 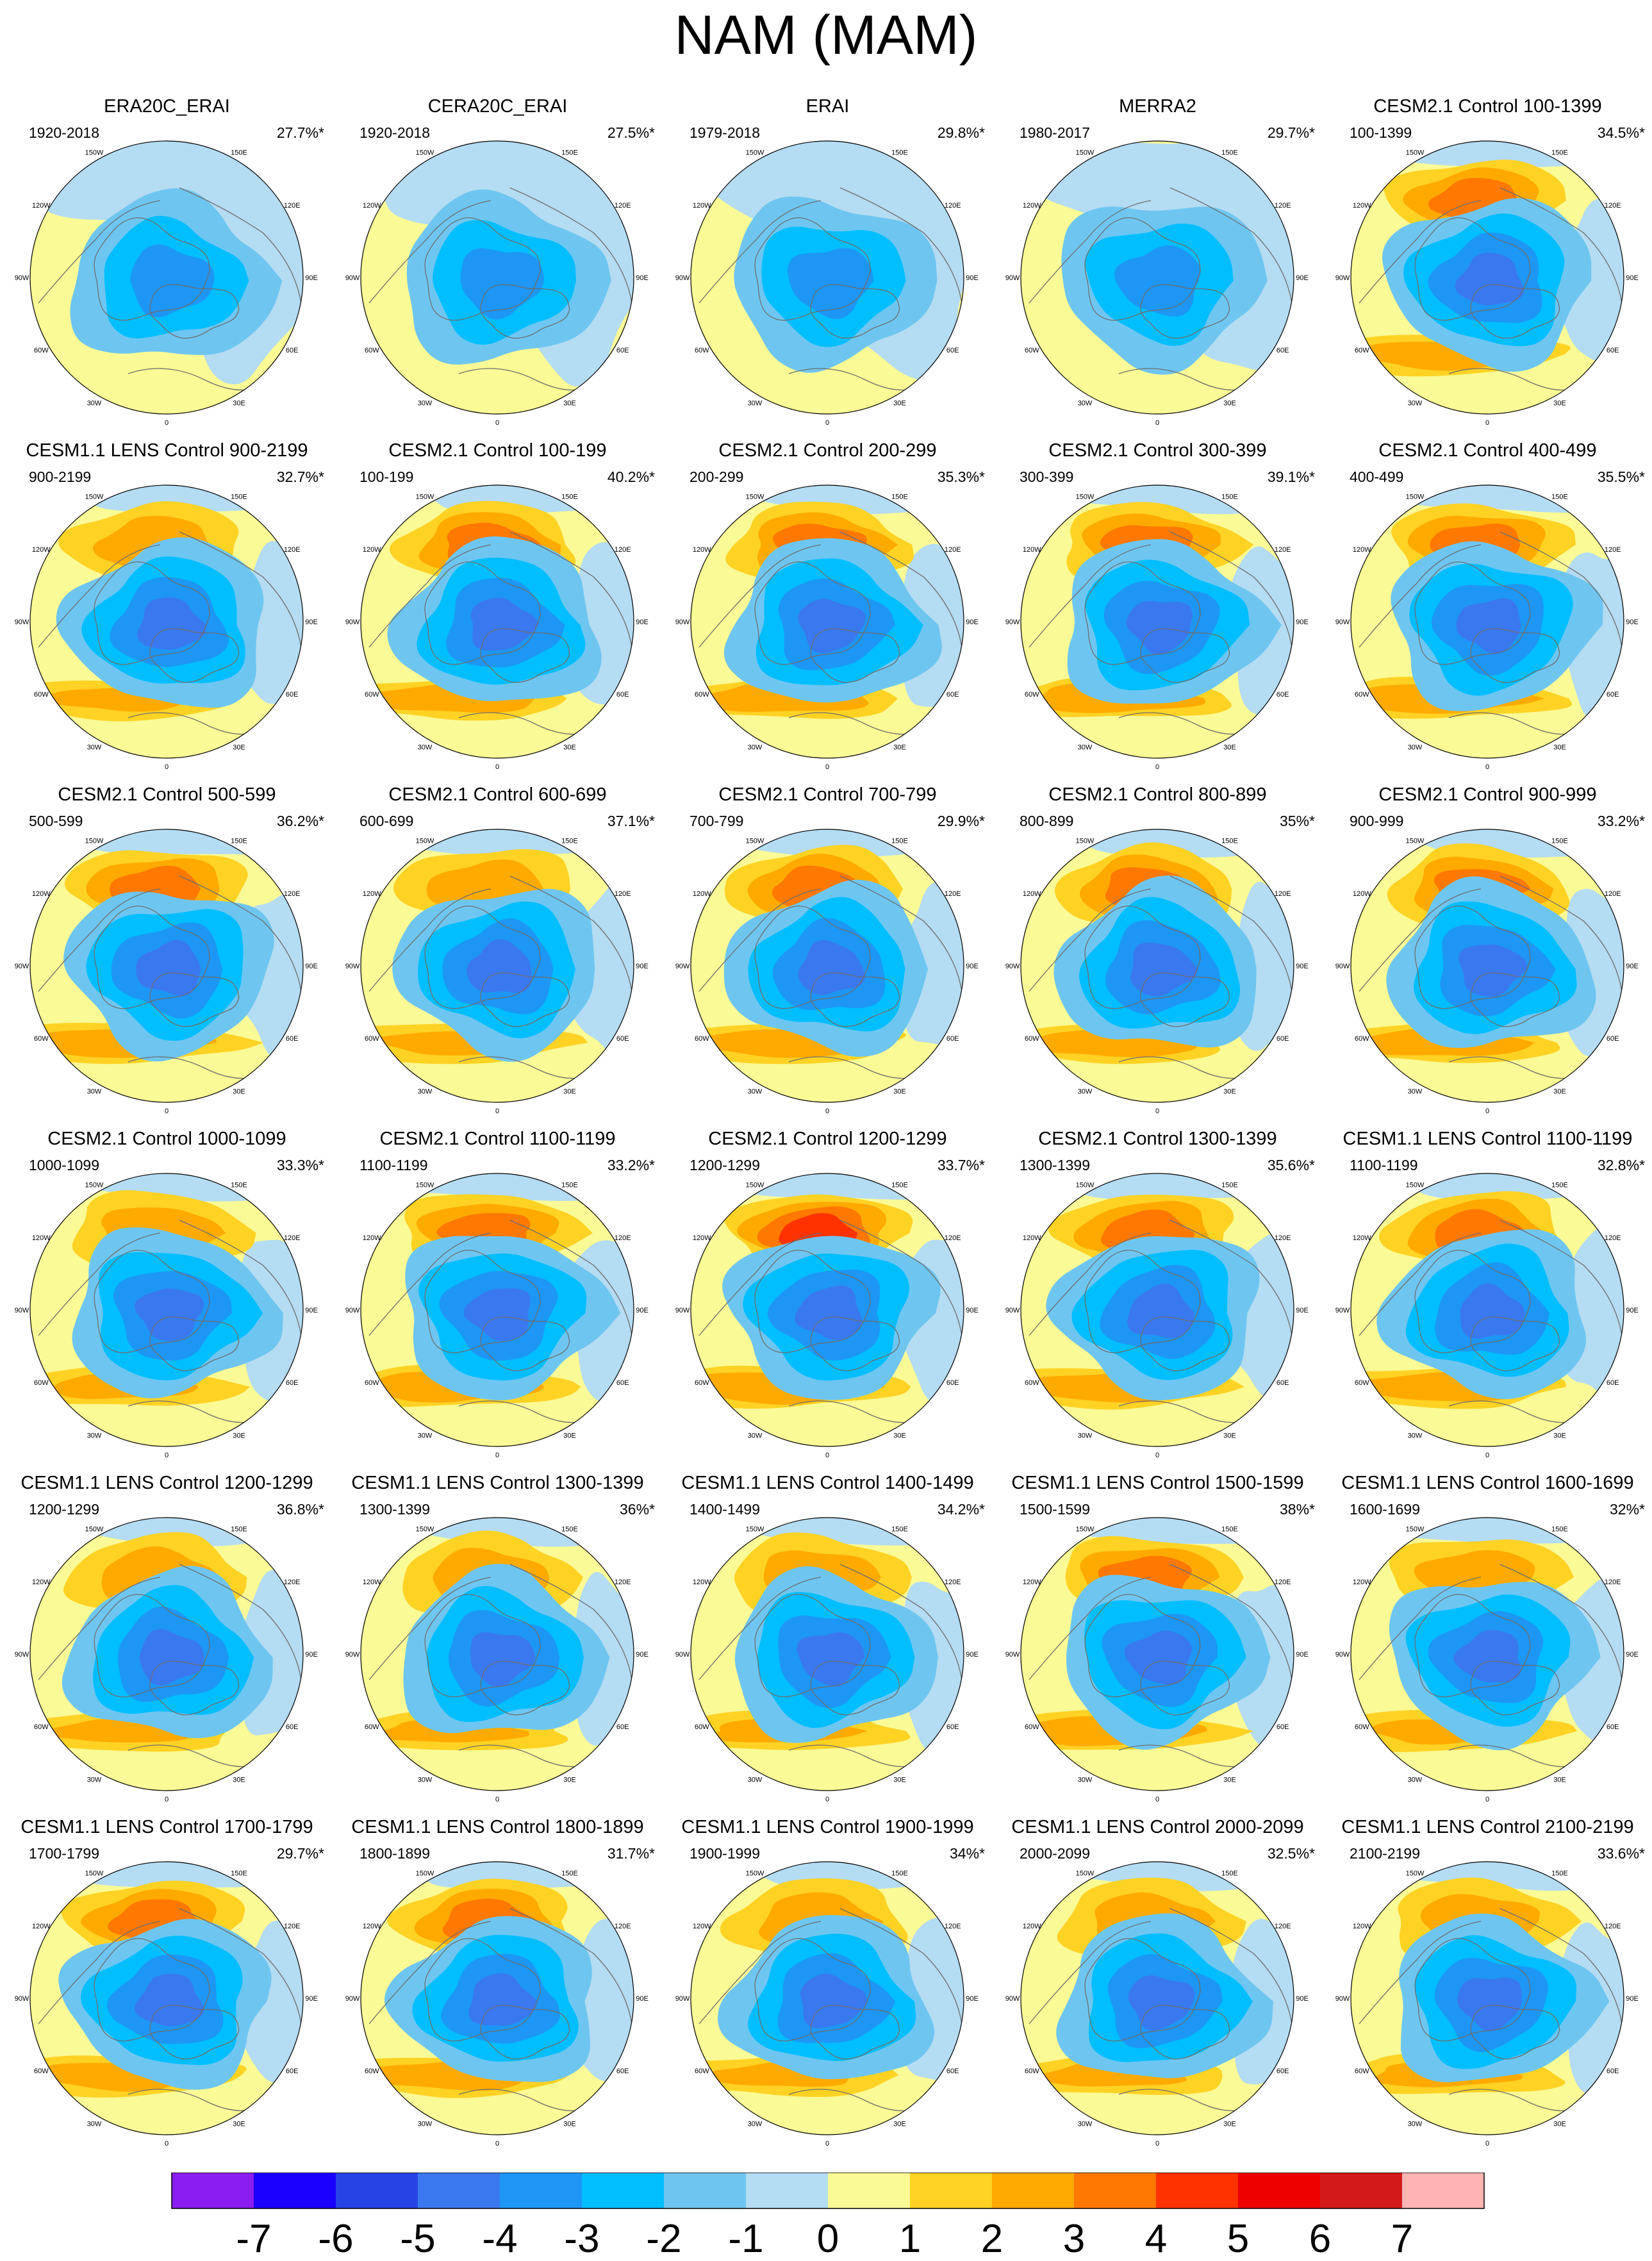 What do you see at coordinates (1182, 1186) in the screenshot?
I see `negative-band` at bounding box center [1182, 1186].